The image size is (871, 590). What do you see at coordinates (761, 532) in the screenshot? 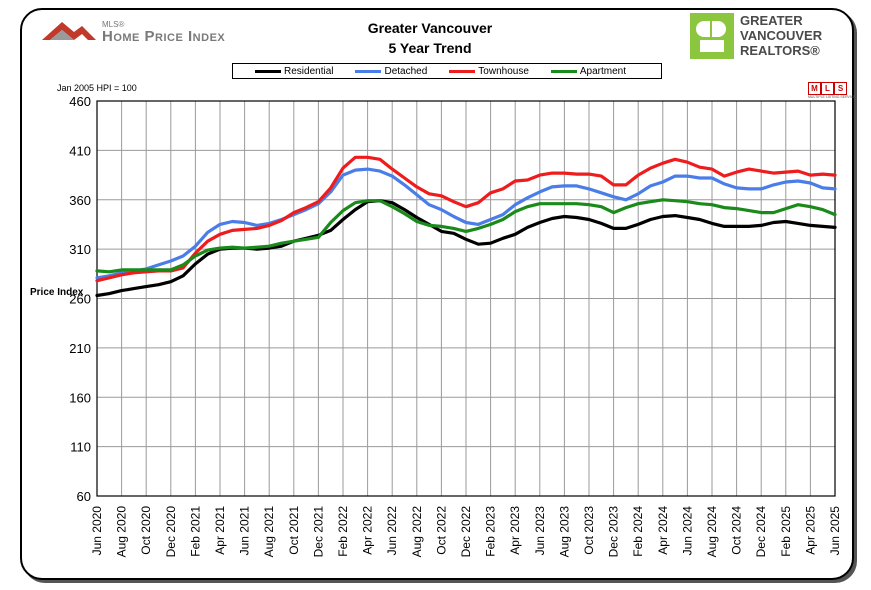
I see `x-tick-label: Dec 2024` at bounding box center [761, 532].